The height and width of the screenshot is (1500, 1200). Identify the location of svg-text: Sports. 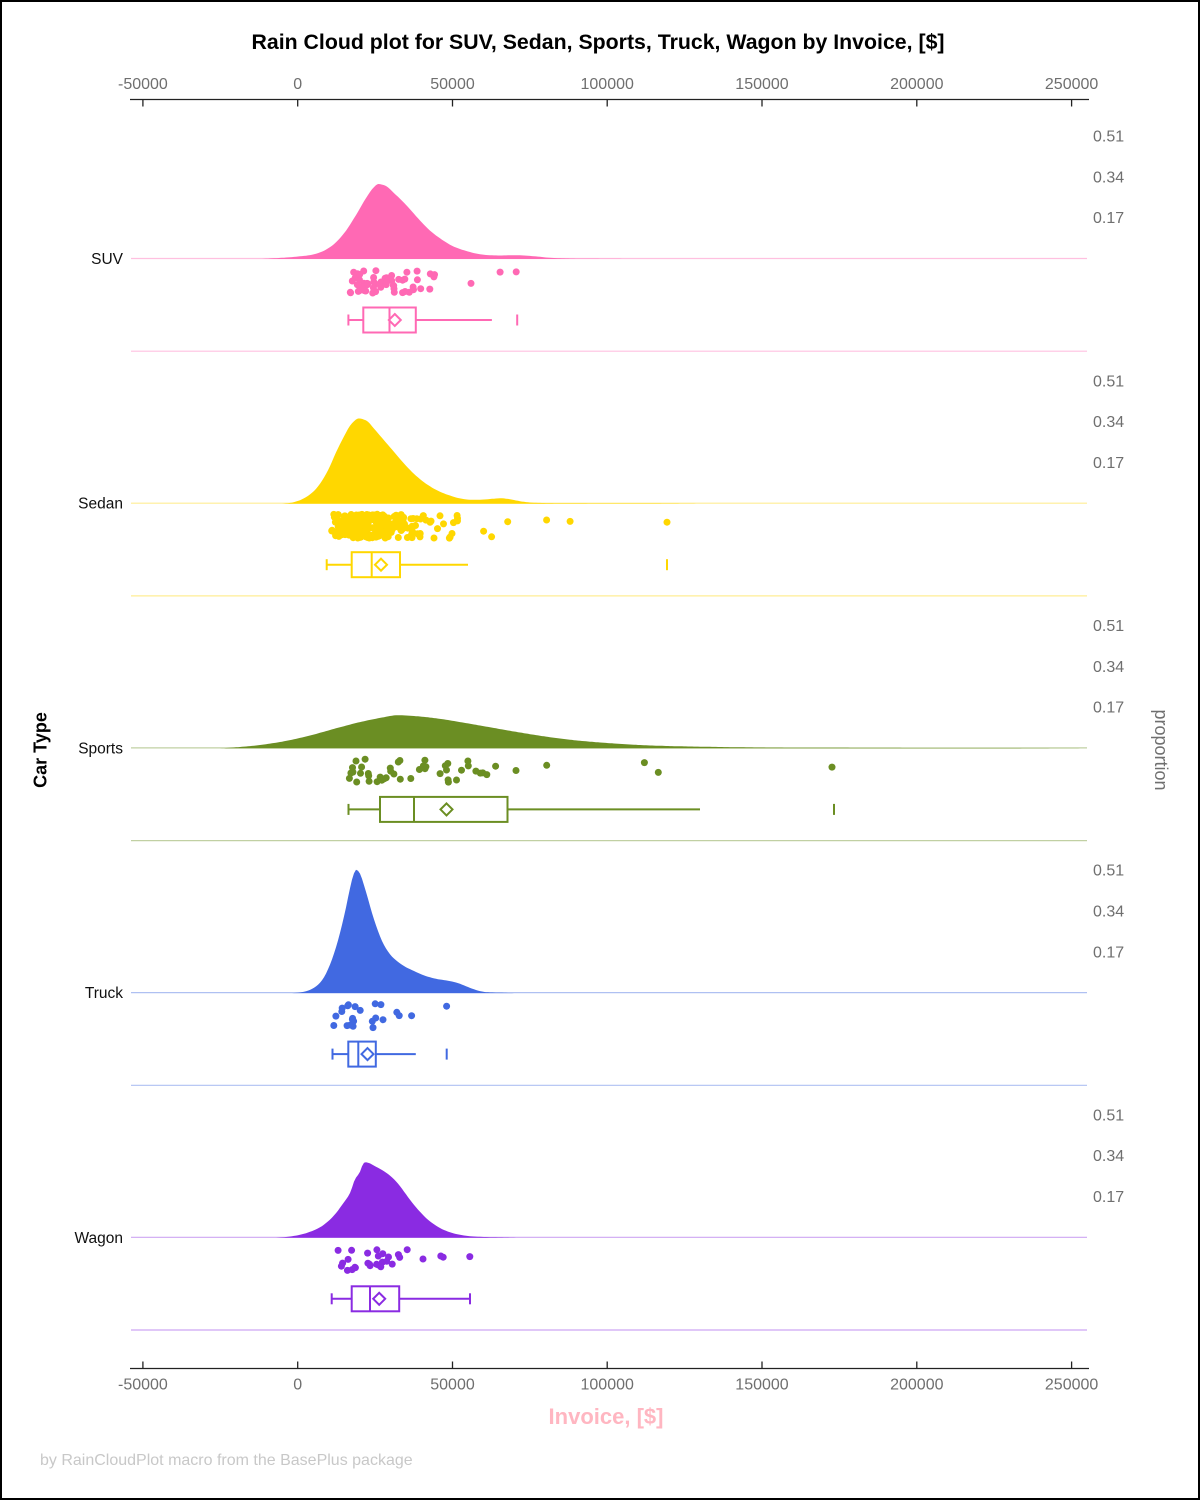
(100, 748).